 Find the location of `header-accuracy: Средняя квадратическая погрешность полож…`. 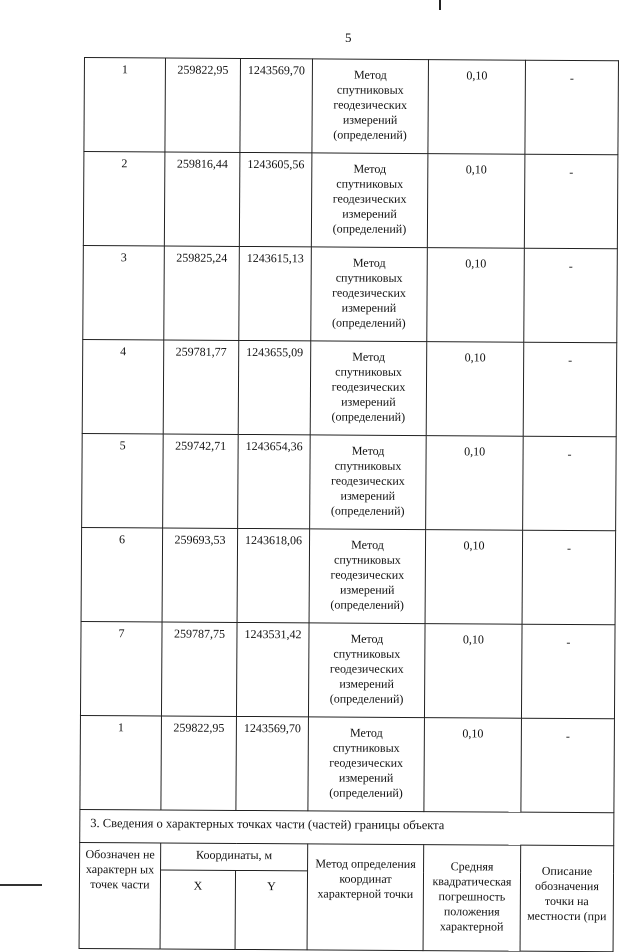

header-accuracy: Средняя квадратическая погрешность полож… is located at coordinates (472, 898).